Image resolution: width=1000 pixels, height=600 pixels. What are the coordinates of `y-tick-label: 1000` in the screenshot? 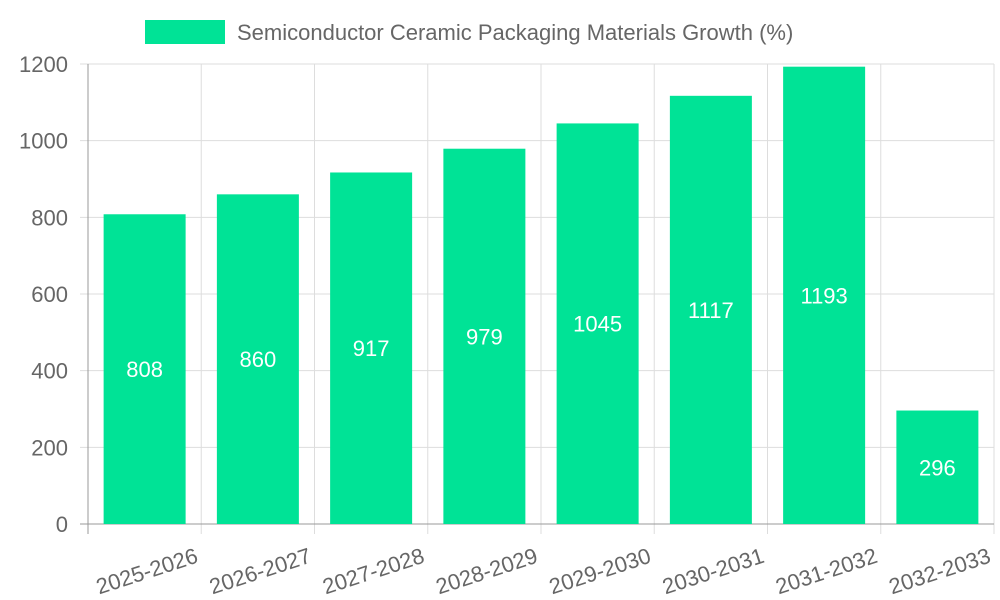 It's located at (43, 141).